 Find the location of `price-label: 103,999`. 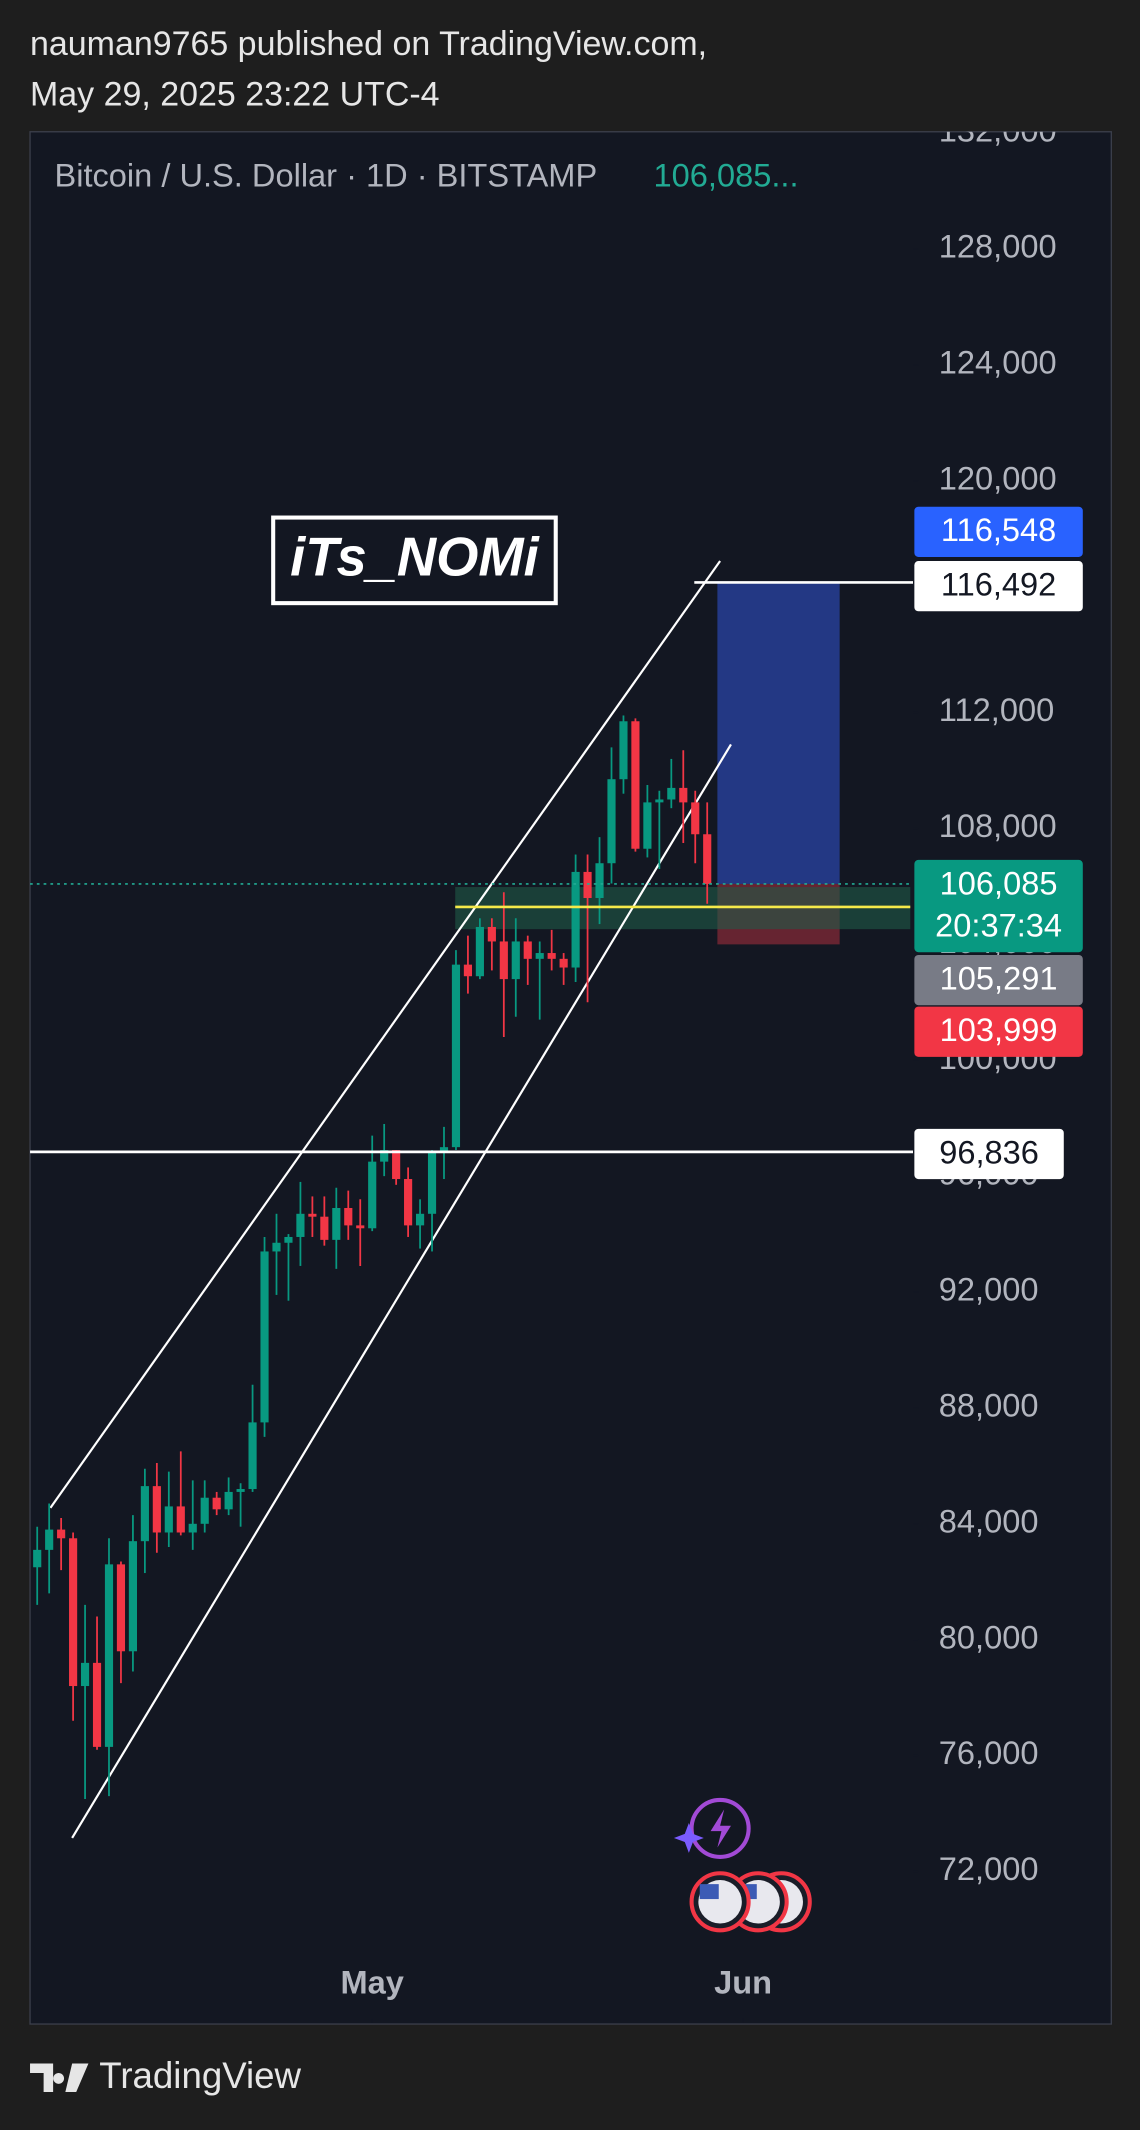

price-label: 103,999 is located at coordinates (999, 1029).